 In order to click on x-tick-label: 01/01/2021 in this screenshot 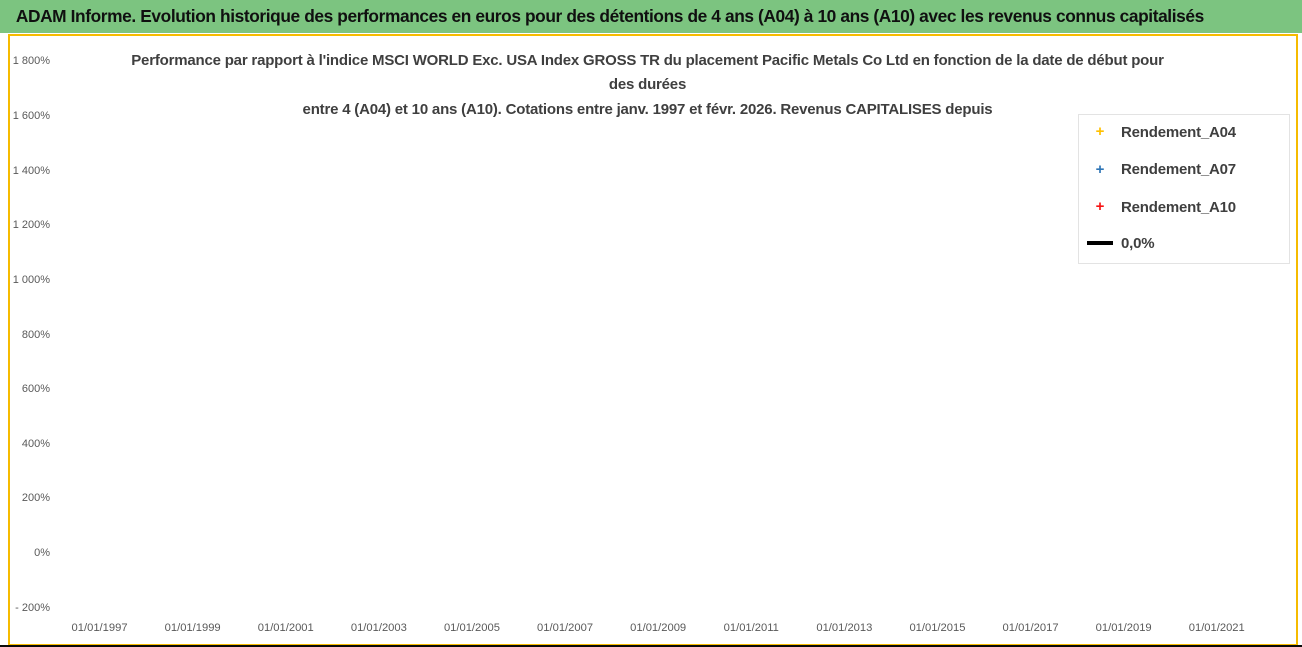, I will do `click(1216, 628)`.